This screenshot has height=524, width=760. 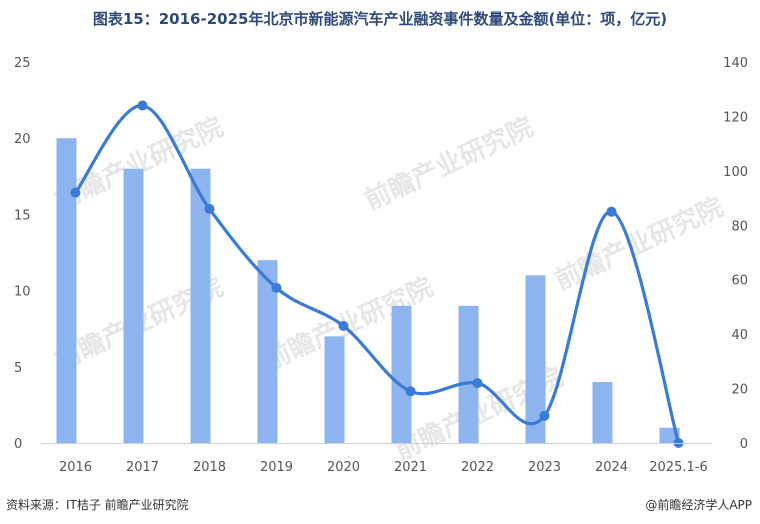 What do you see at coordinates (18, 444) in the screenshot?
I see `left-tick-label: 0` at bounding box center [18, 444].